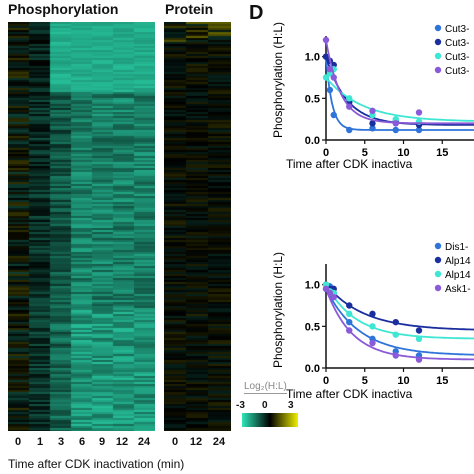 This screenshot has width=474, height=474. I want to click on phospho-tick-3: 3, so click(61, 442).